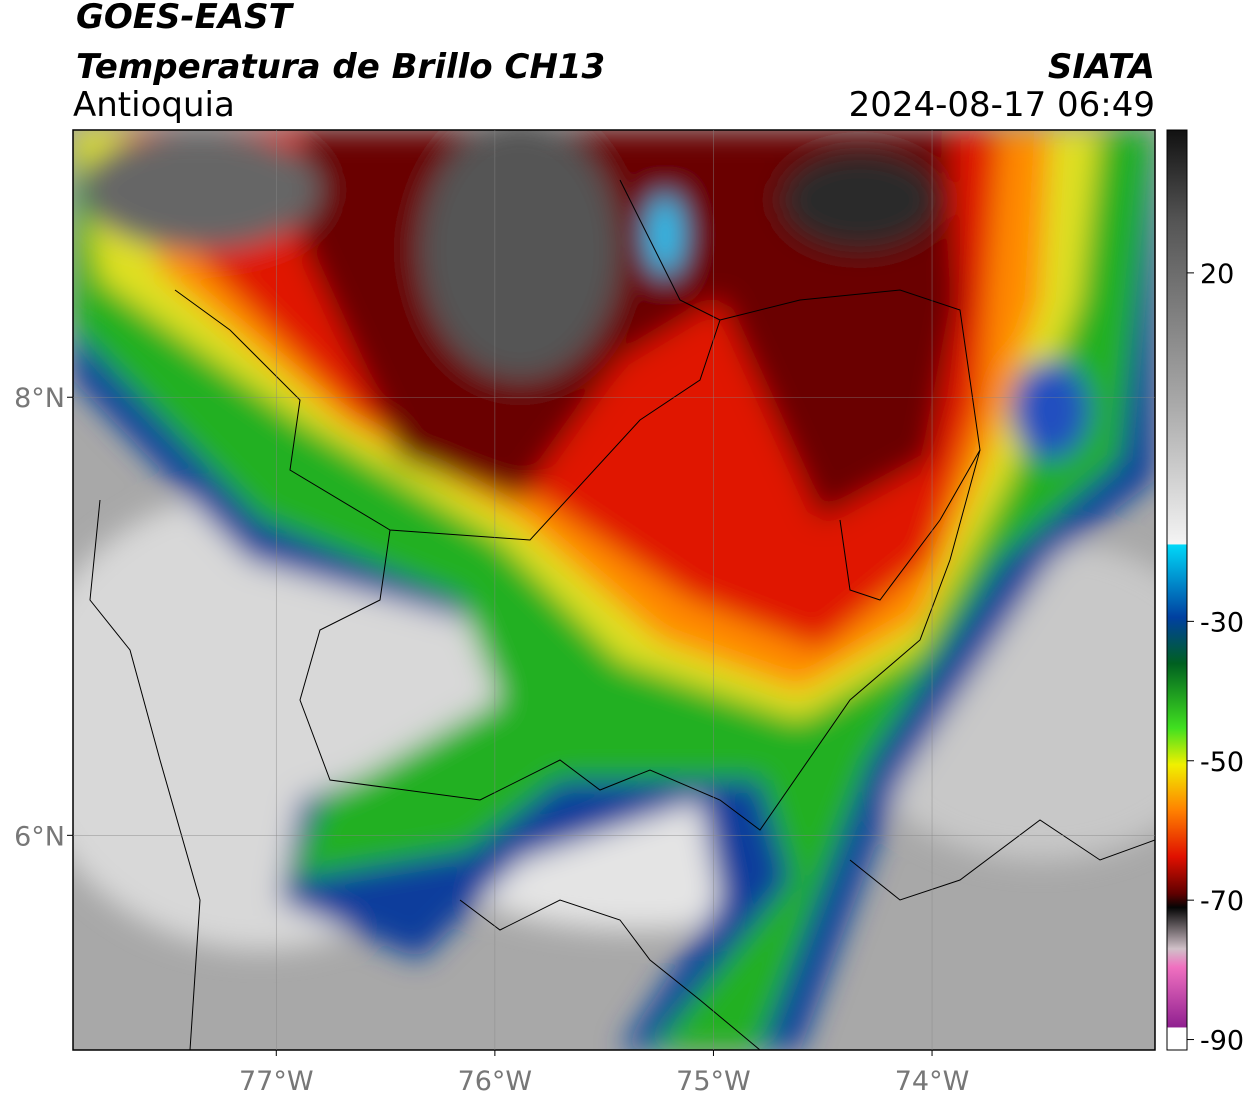  What do you see at coordinates (932, 1081) in the screenshot?
I see `x-tick-label: 74°W` at bounding box center [932, 1081].